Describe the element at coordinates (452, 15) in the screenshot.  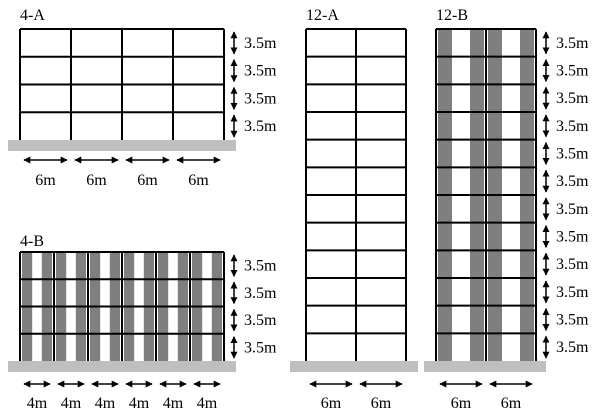
I see `frame-title-12-B: 12-B` at that location.